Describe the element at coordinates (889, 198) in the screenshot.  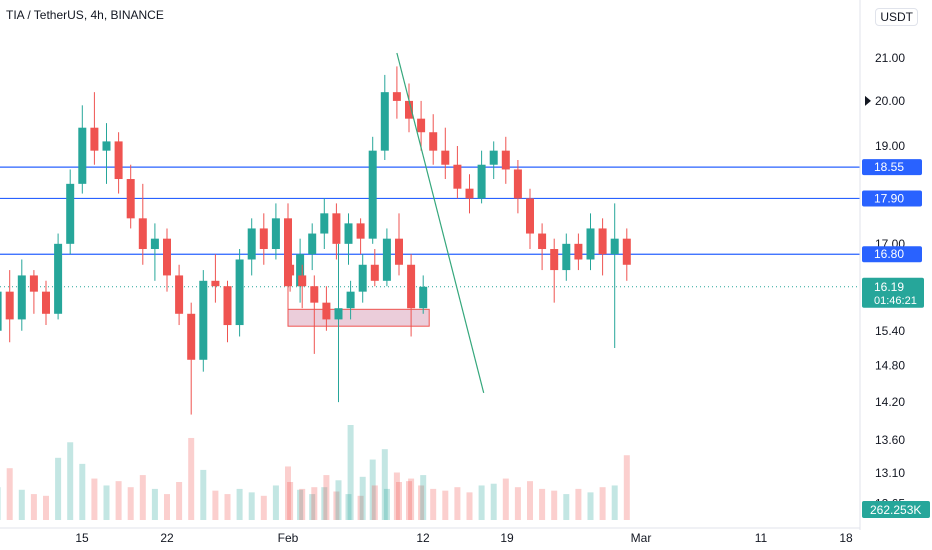
I see `level-price-tag-label: 17.90` at that location.